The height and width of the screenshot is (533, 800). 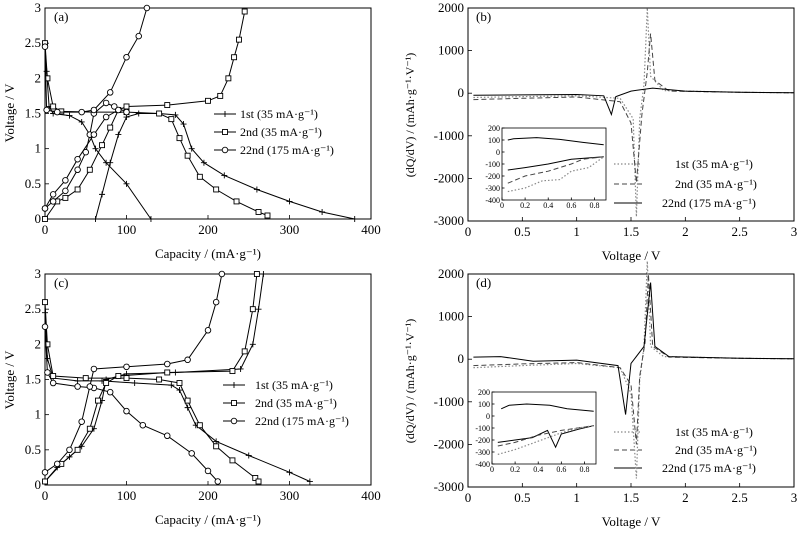 I want to click on panel-a-ytick-label: 1, so click(x=38, y=148).